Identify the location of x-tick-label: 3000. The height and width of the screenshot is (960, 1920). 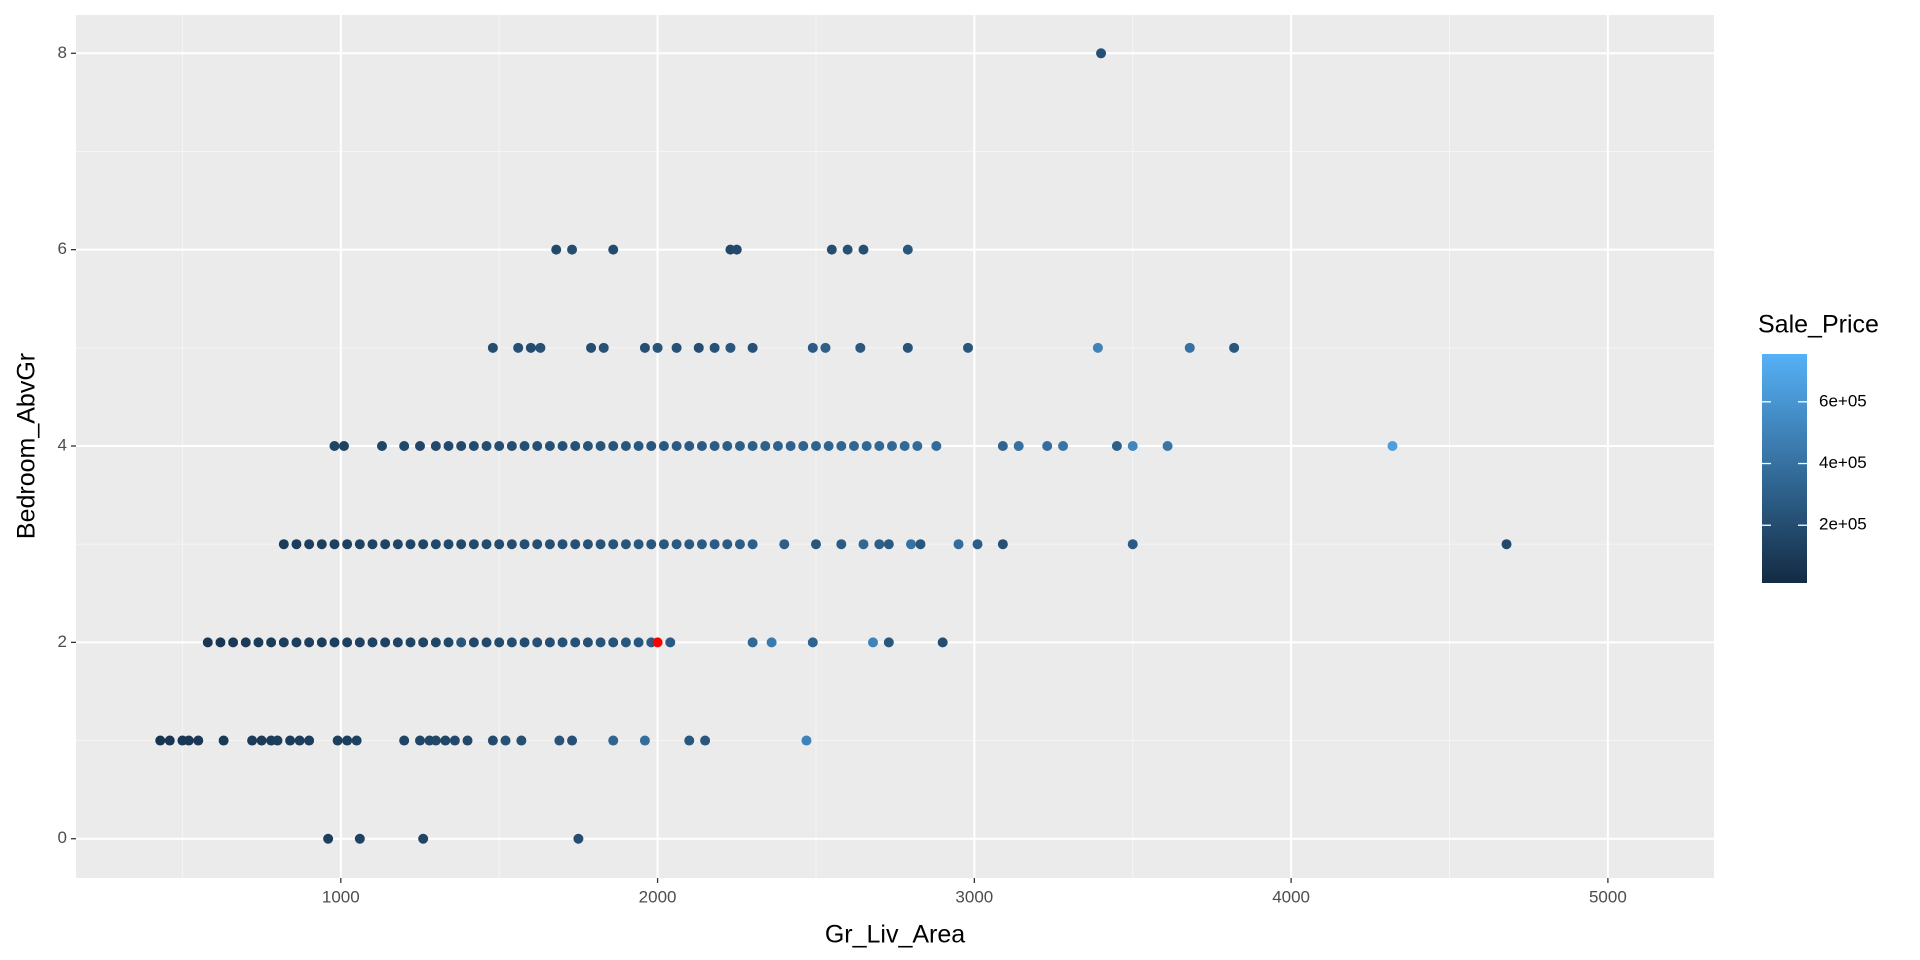
(974, 896).